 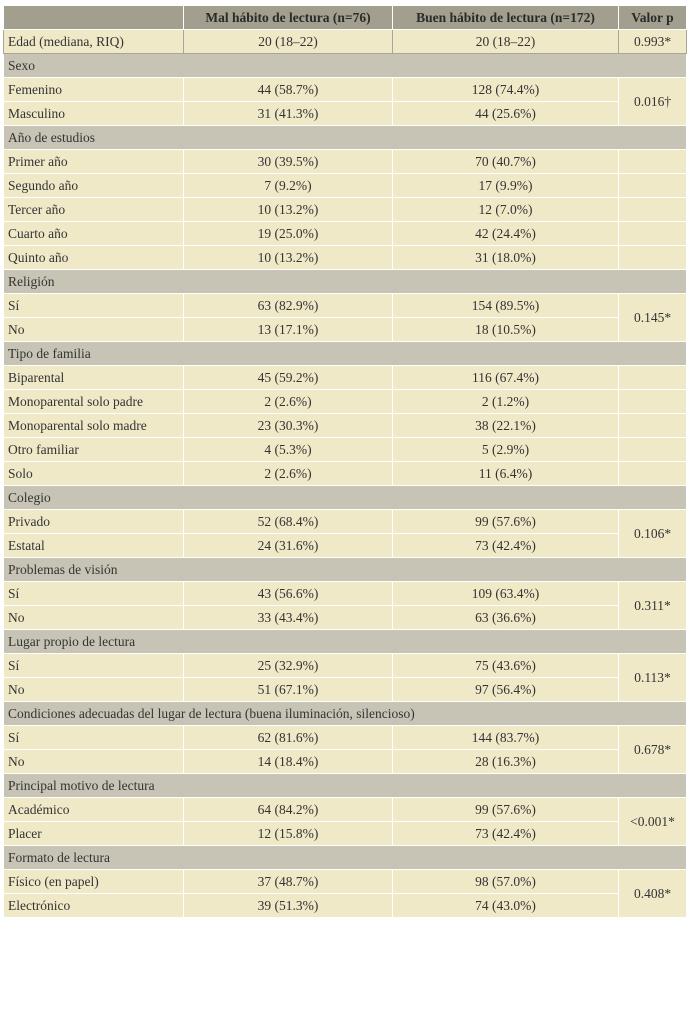 I want to click on data-row: Placer 12 (15.8%) 73 (42.4%), so click(x=345, y=833).